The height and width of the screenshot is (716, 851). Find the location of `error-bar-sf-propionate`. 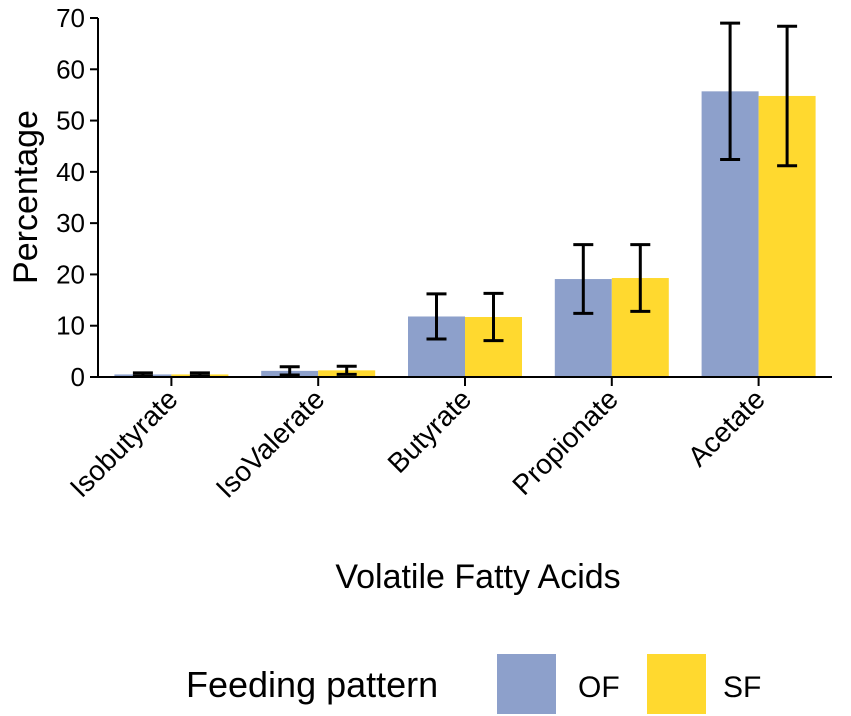

error-bar-sf-propionate is located at coordinates (640, 278).